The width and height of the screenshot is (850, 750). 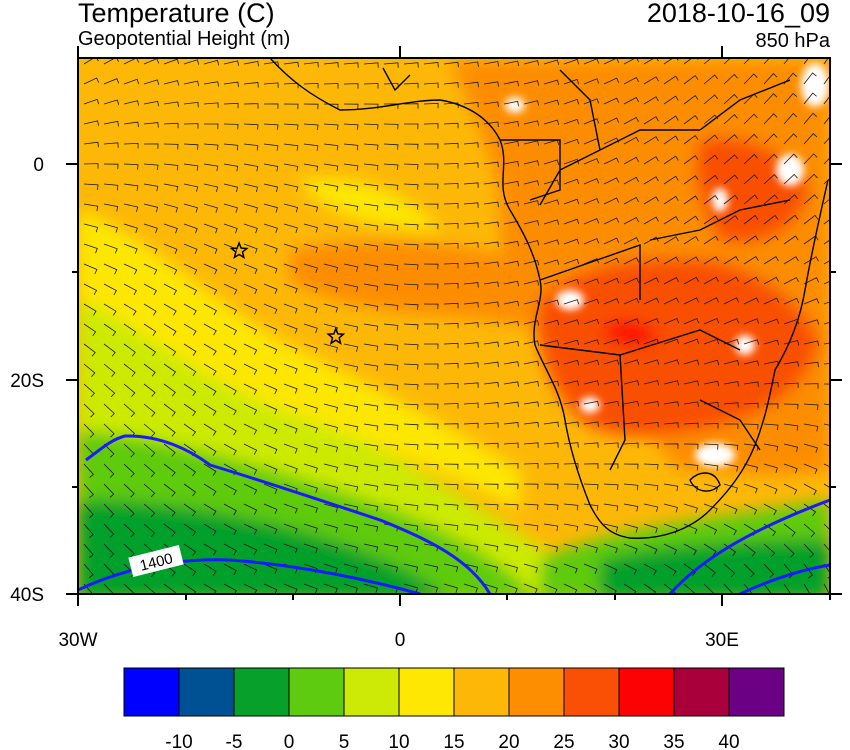 I want to click on colorbar-tick-label: 35, so click(x=673, y=741).